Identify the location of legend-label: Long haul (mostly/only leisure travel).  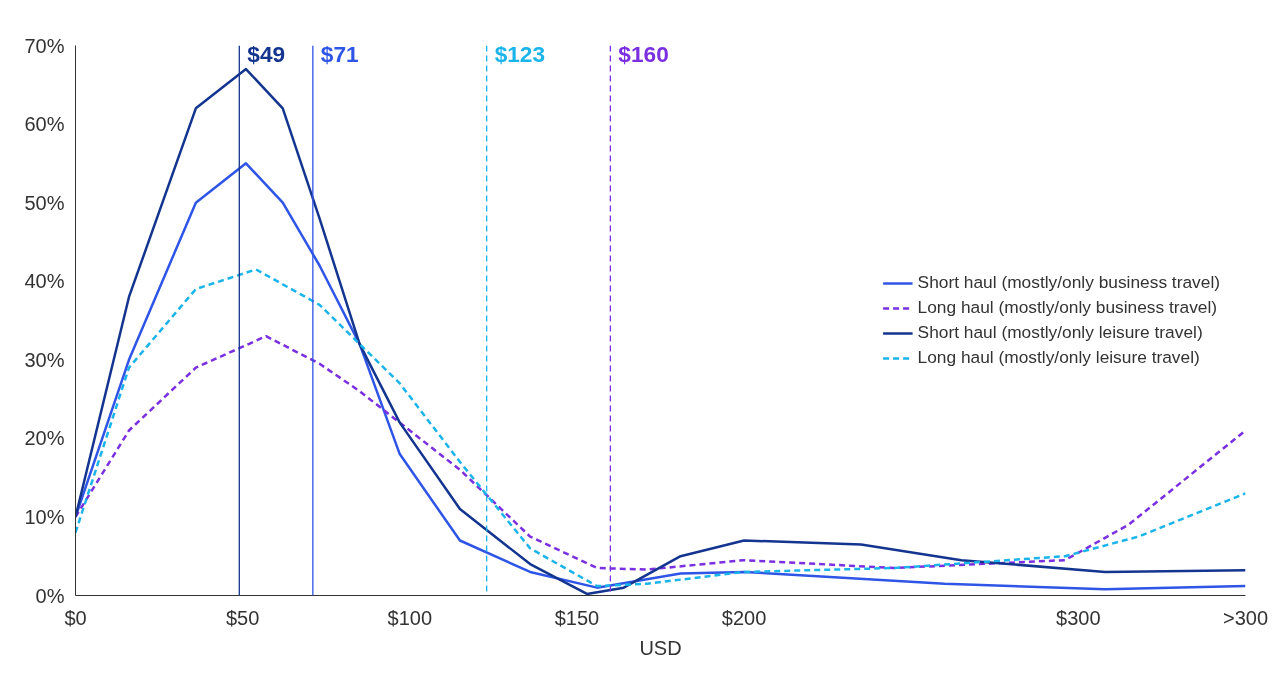
(1058, 357).